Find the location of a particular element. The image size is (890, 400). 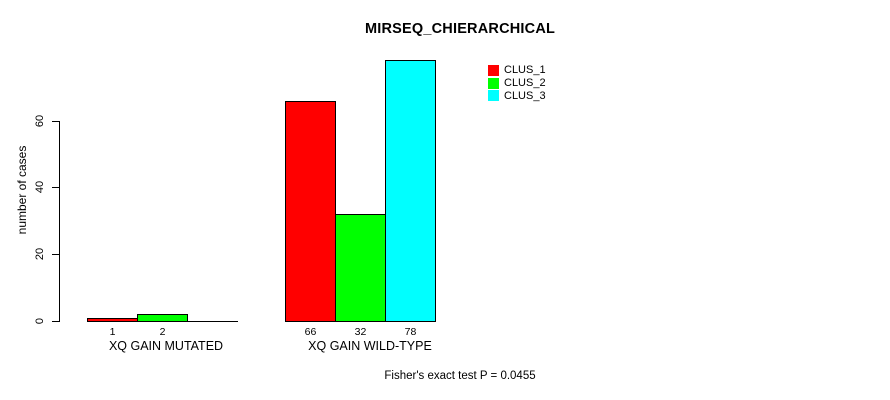

bar-clus-3-wild-type is located at coordinates (410, 191).